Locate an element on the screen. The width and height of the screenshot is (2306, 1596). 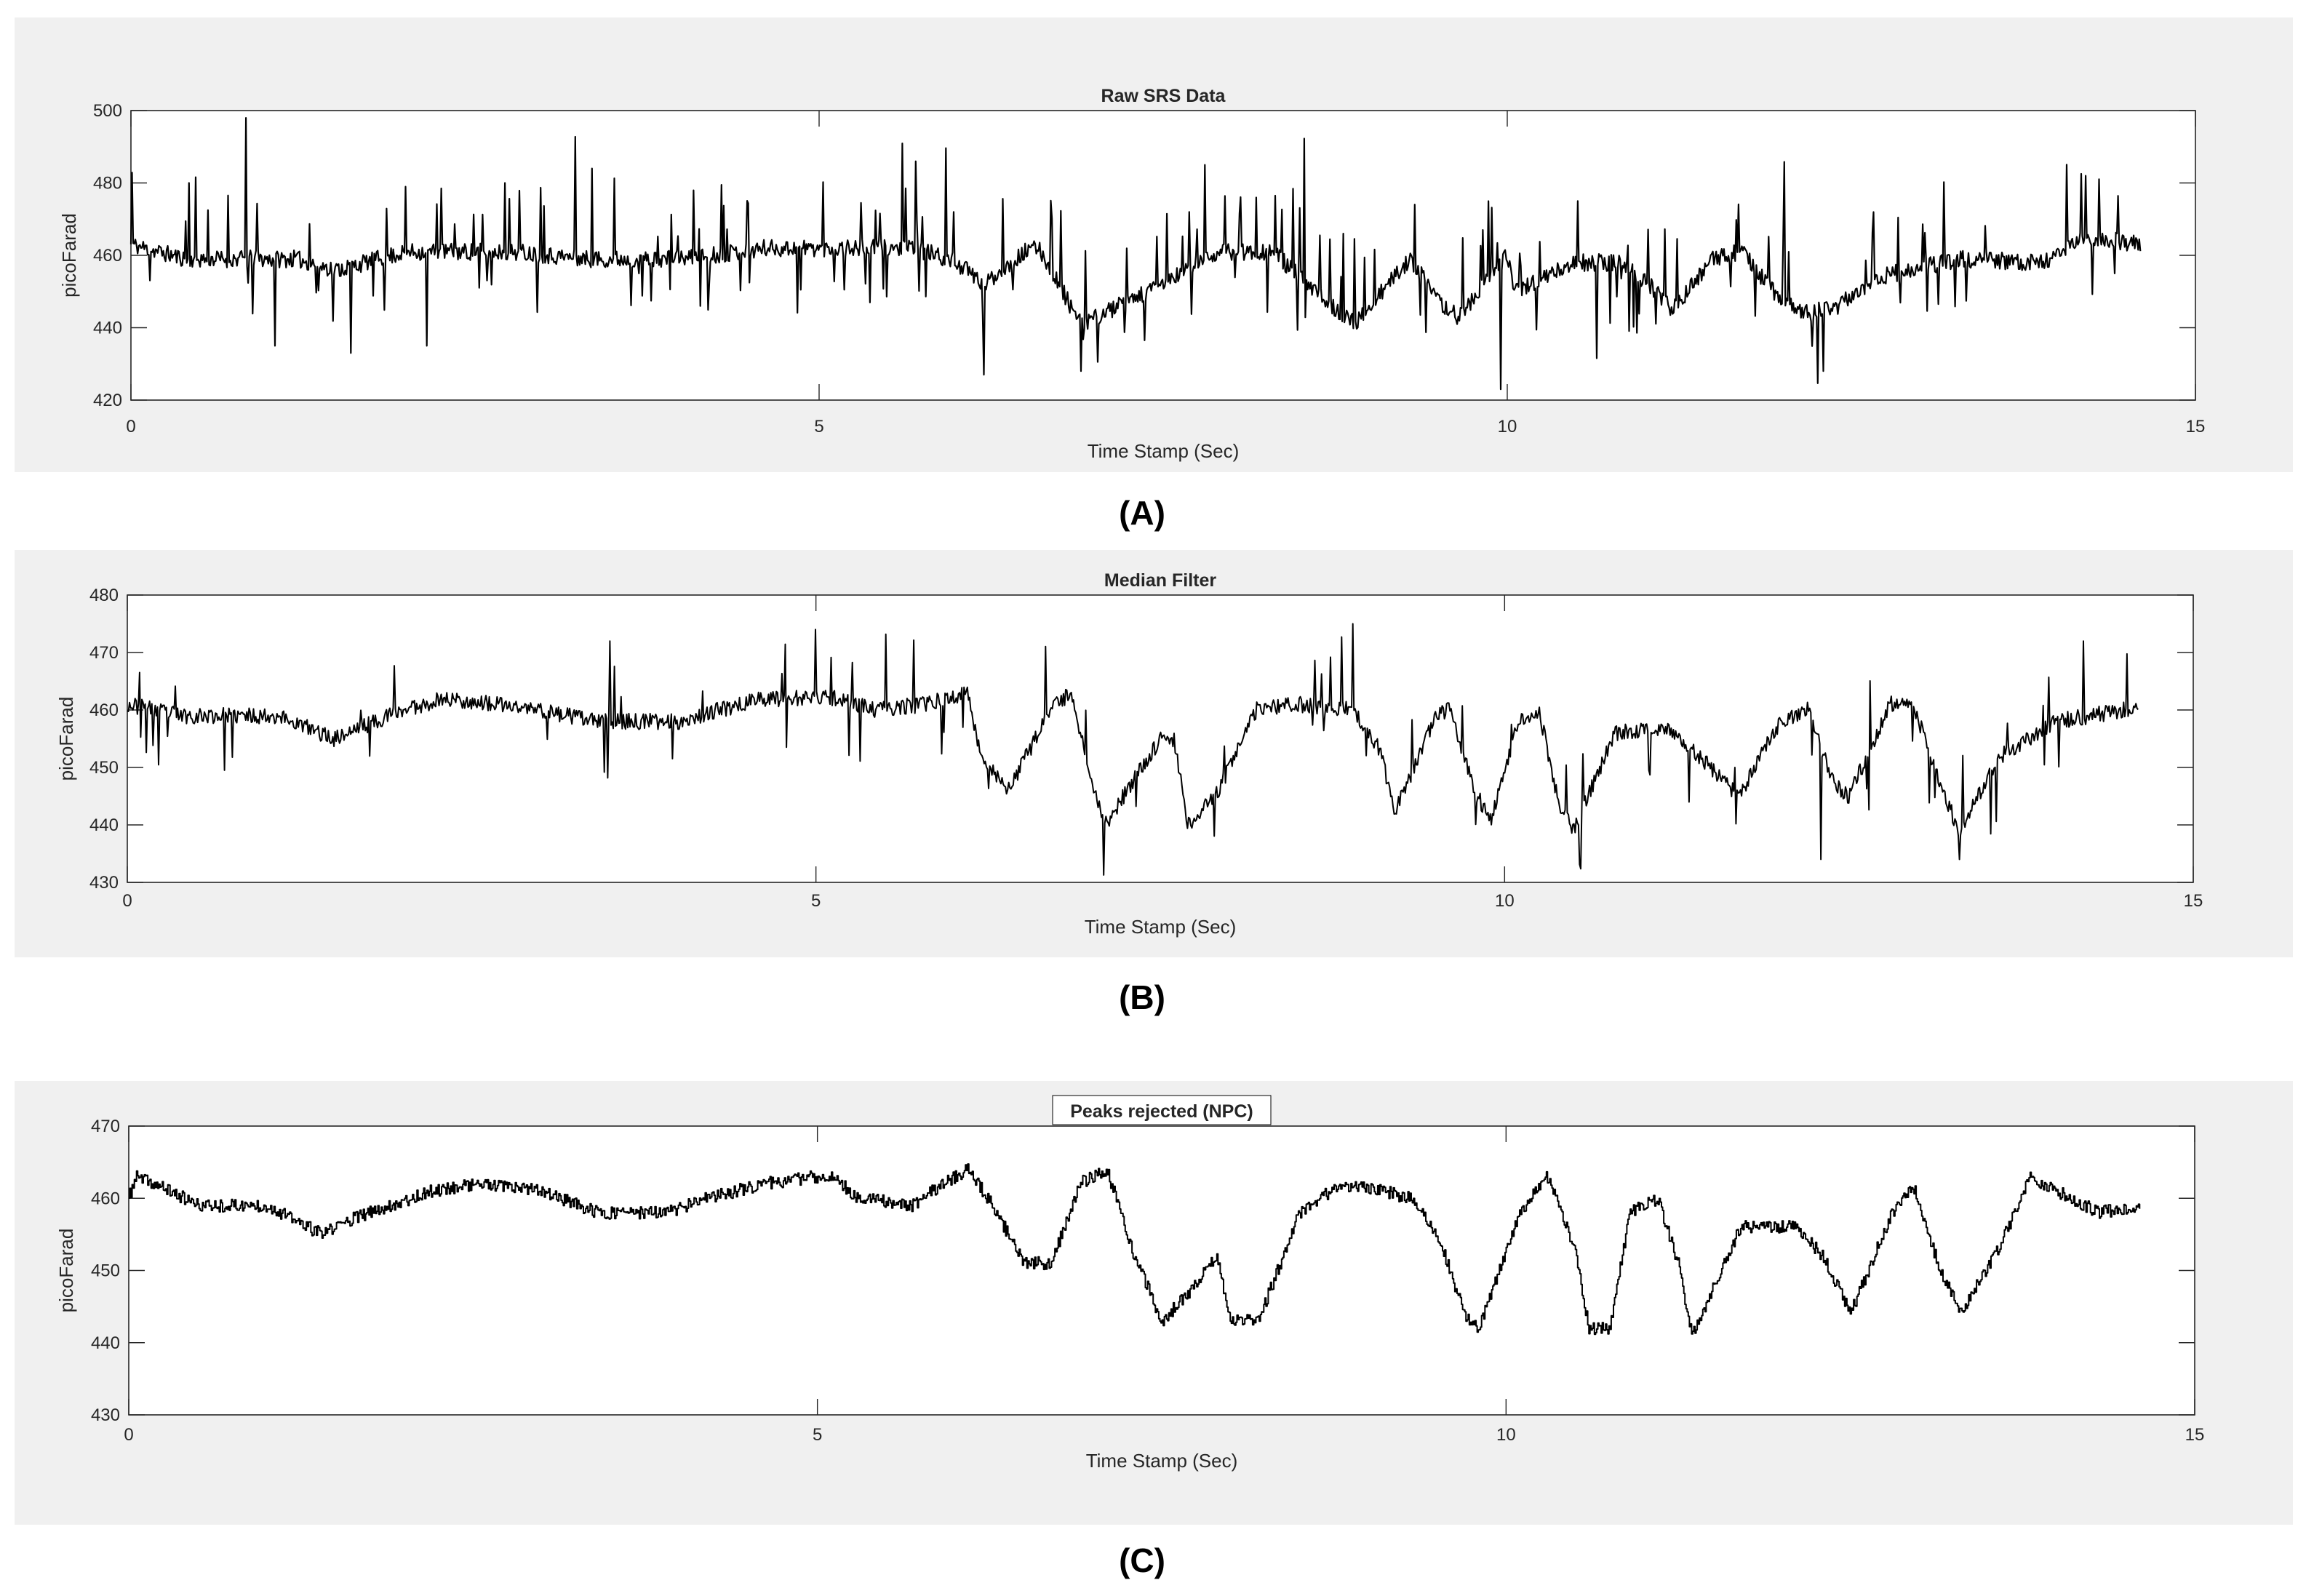
chart-title: Median Filter is located at coordinates (1160, 580).